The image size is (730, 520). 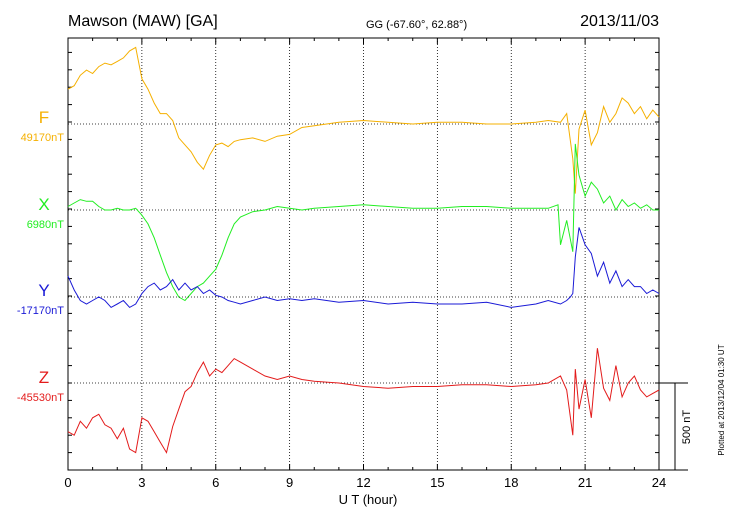 What do you see at coordinates (659, 482) in the screenshot?
I see `x-tick-label: 24` at bounding box center [659, 482].